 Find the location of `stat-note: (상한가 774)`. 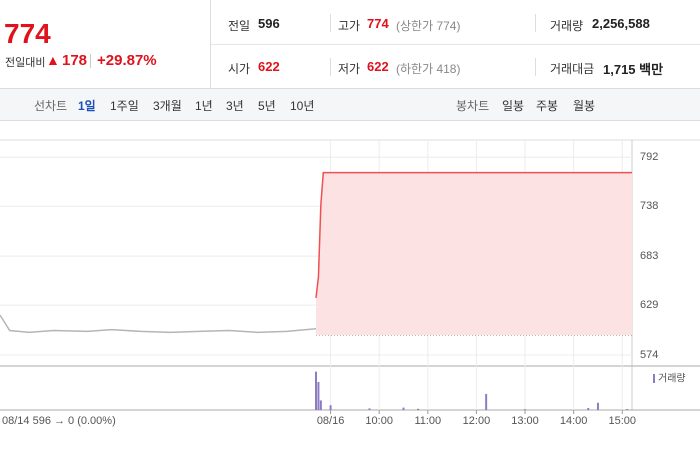

stat-note: (상한가 774) is located at coordinates (428, 26).